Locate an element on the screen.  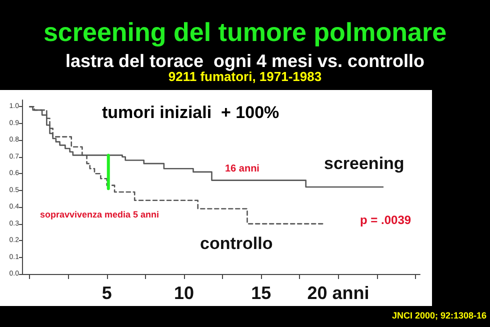
annotation: p = .0039 is located at coordinates (386, 220).